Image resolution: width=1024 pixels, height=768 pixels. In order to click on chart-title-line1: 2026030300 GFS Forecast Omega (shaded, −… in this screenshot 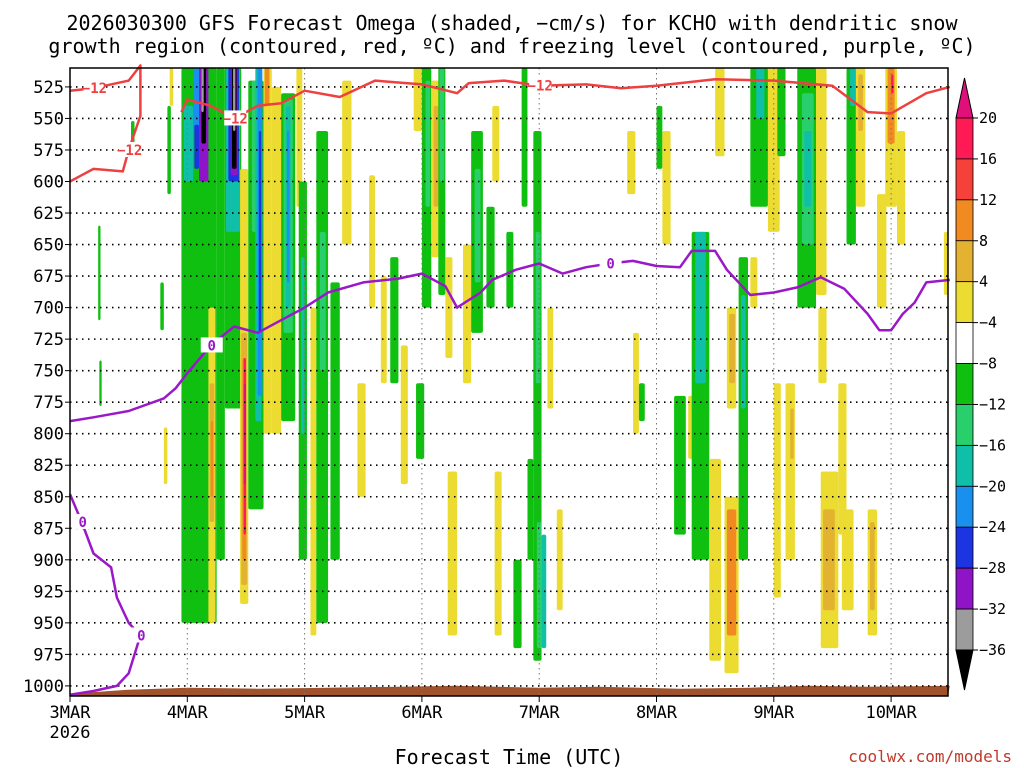, I will do `click(512, 23)`.